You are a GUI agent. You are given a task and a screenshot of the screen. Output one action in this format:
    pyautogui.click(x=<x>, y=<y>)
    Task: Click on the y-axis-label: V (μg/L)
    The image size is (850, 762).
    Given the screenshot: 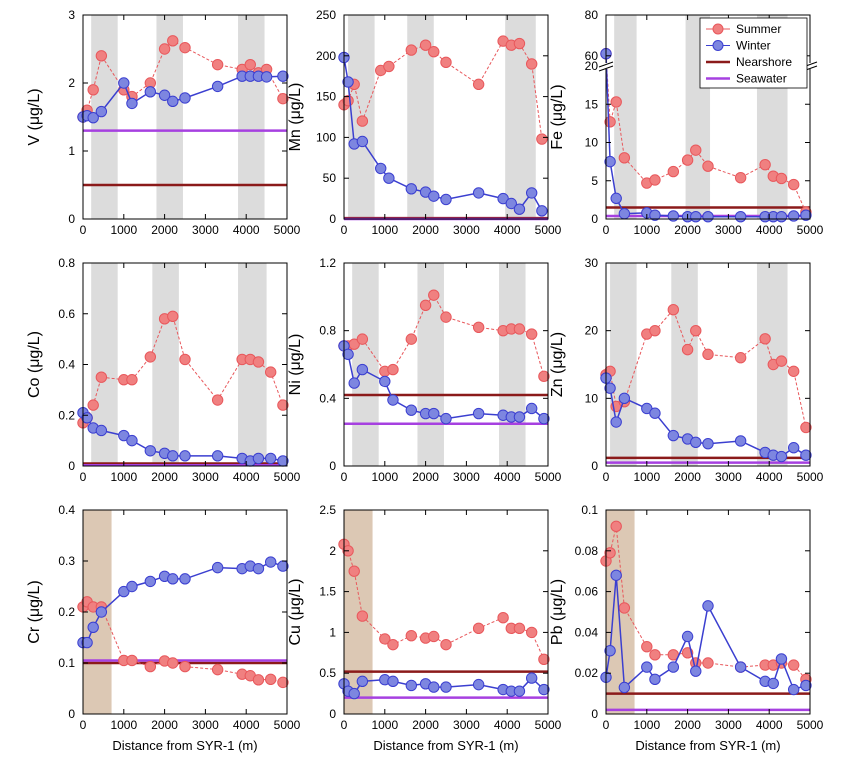 What is the action you would take?
    pyautogui.click(x=34, y=116)
    